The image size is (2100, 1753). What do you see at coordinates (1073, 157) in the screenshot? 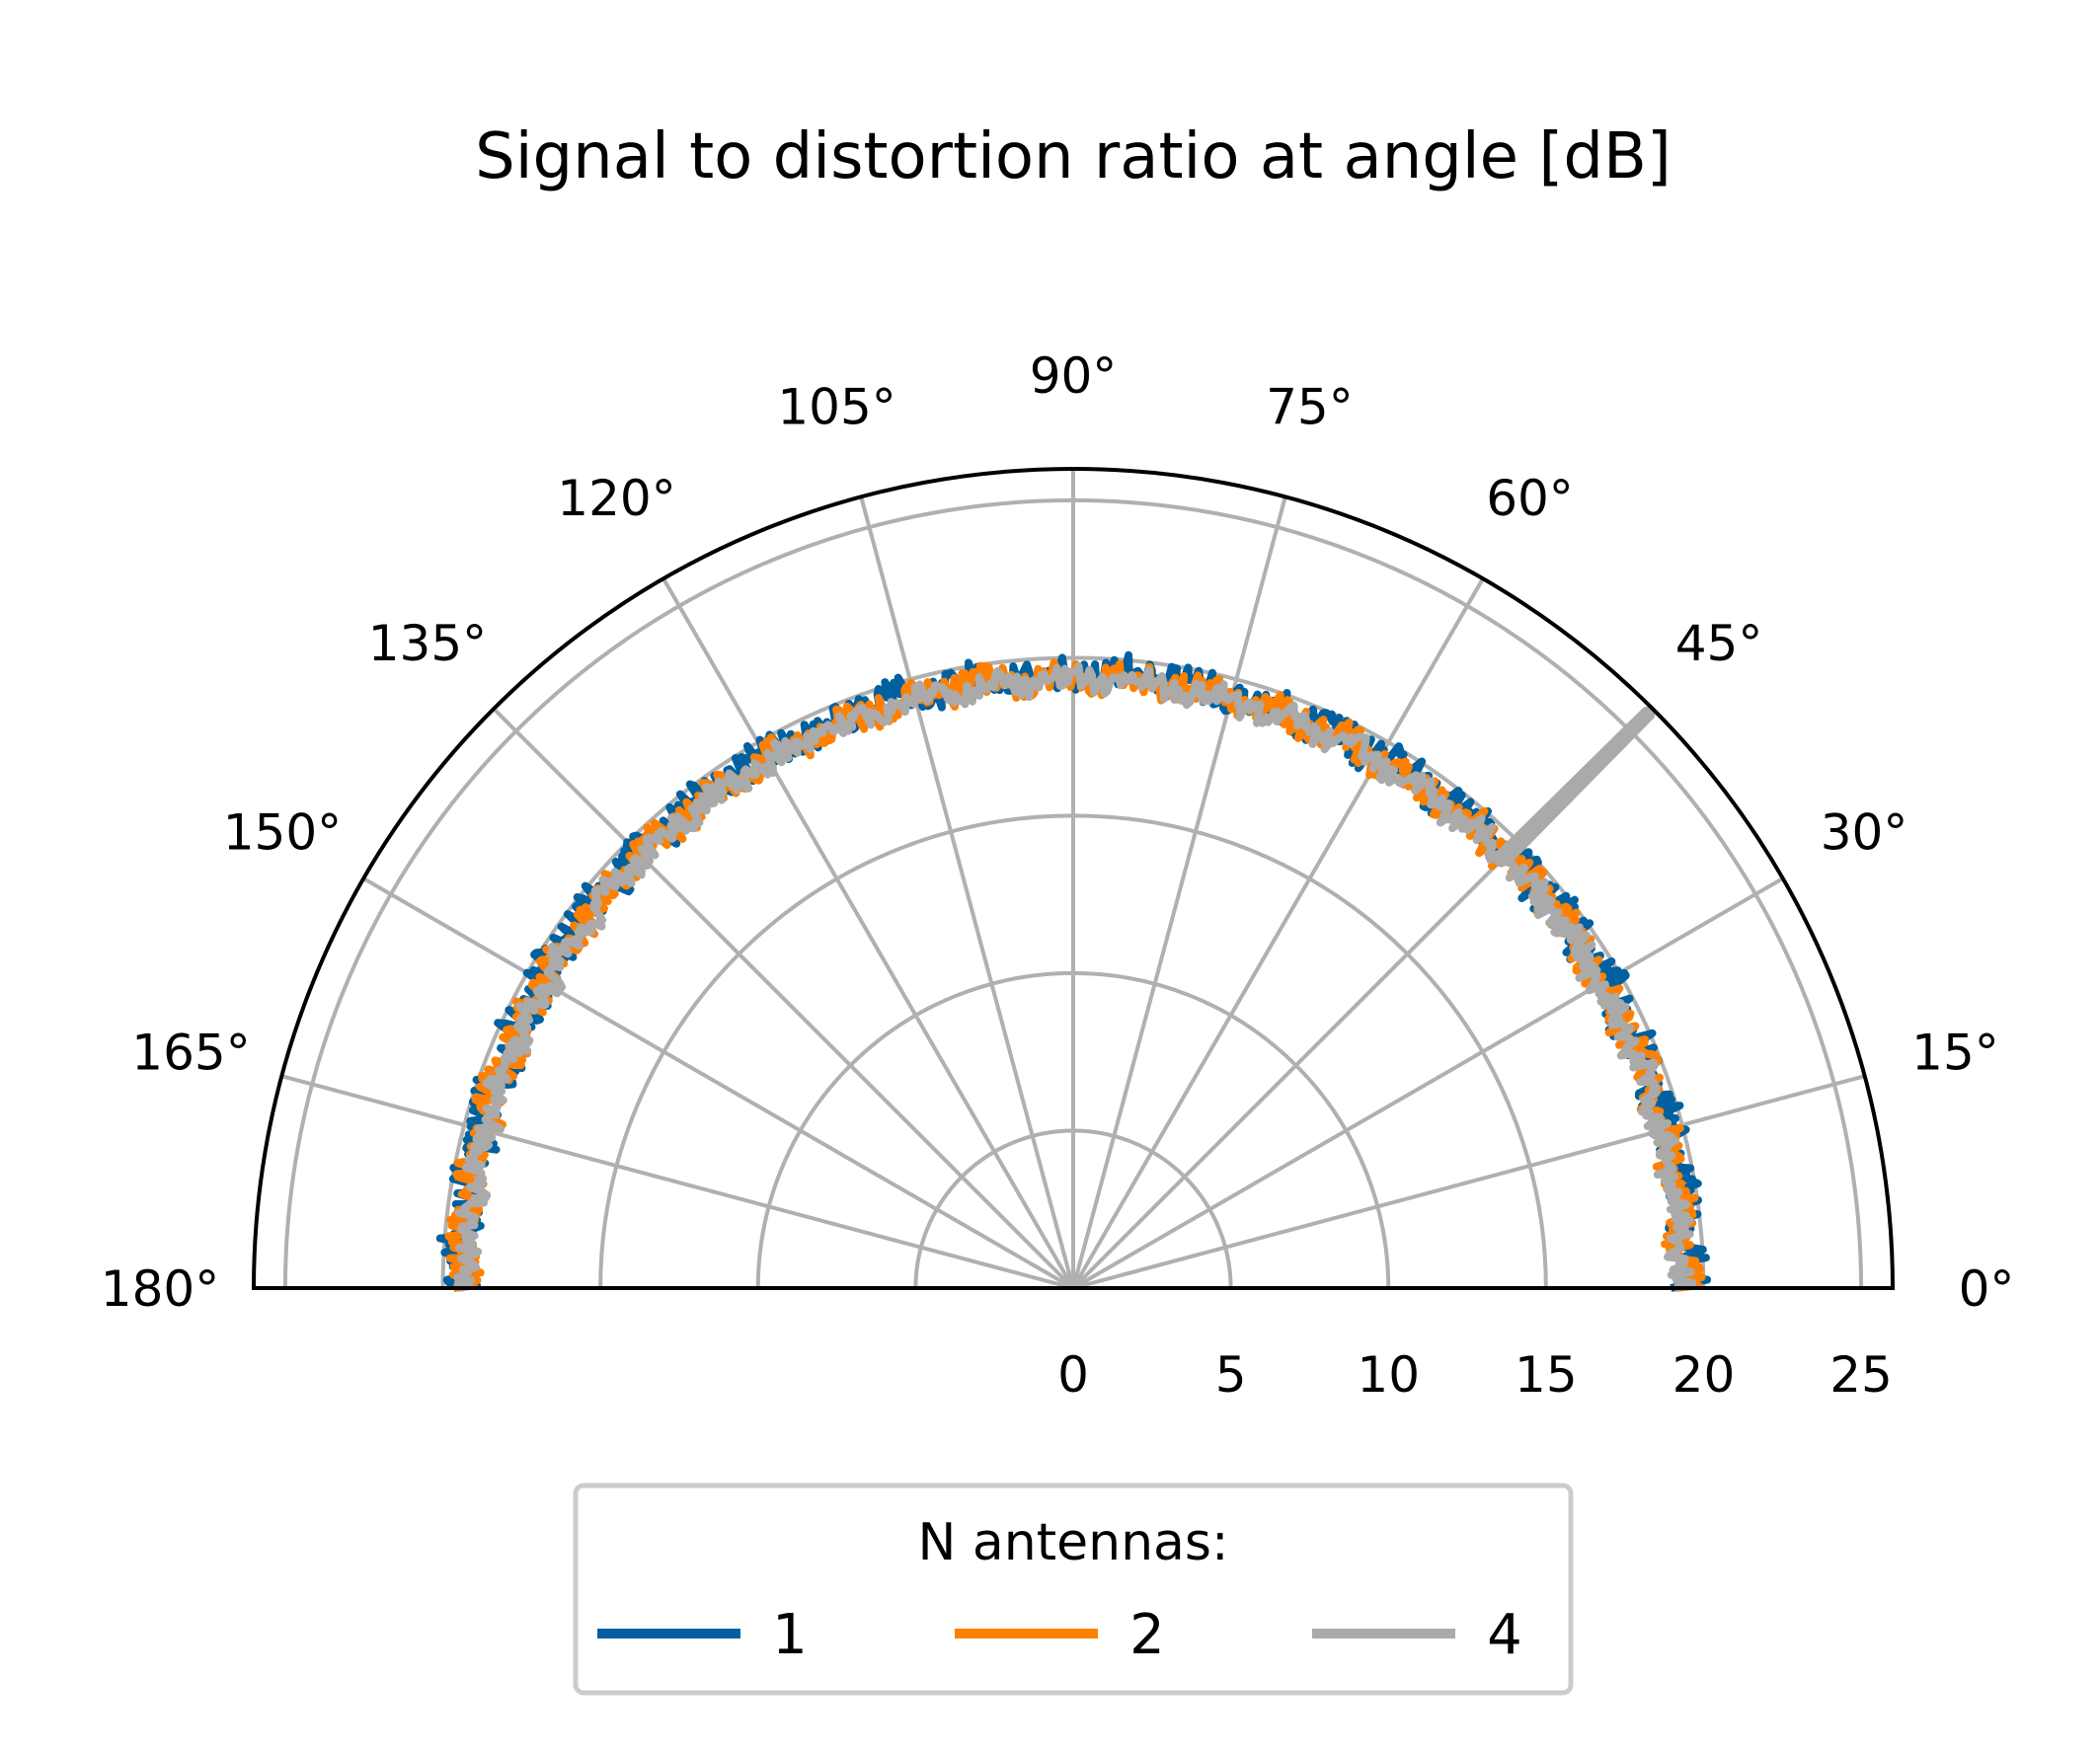
I see `chart-title: Signal to distortion ratio at angle [dB]` at bounding box center [1073, 157].